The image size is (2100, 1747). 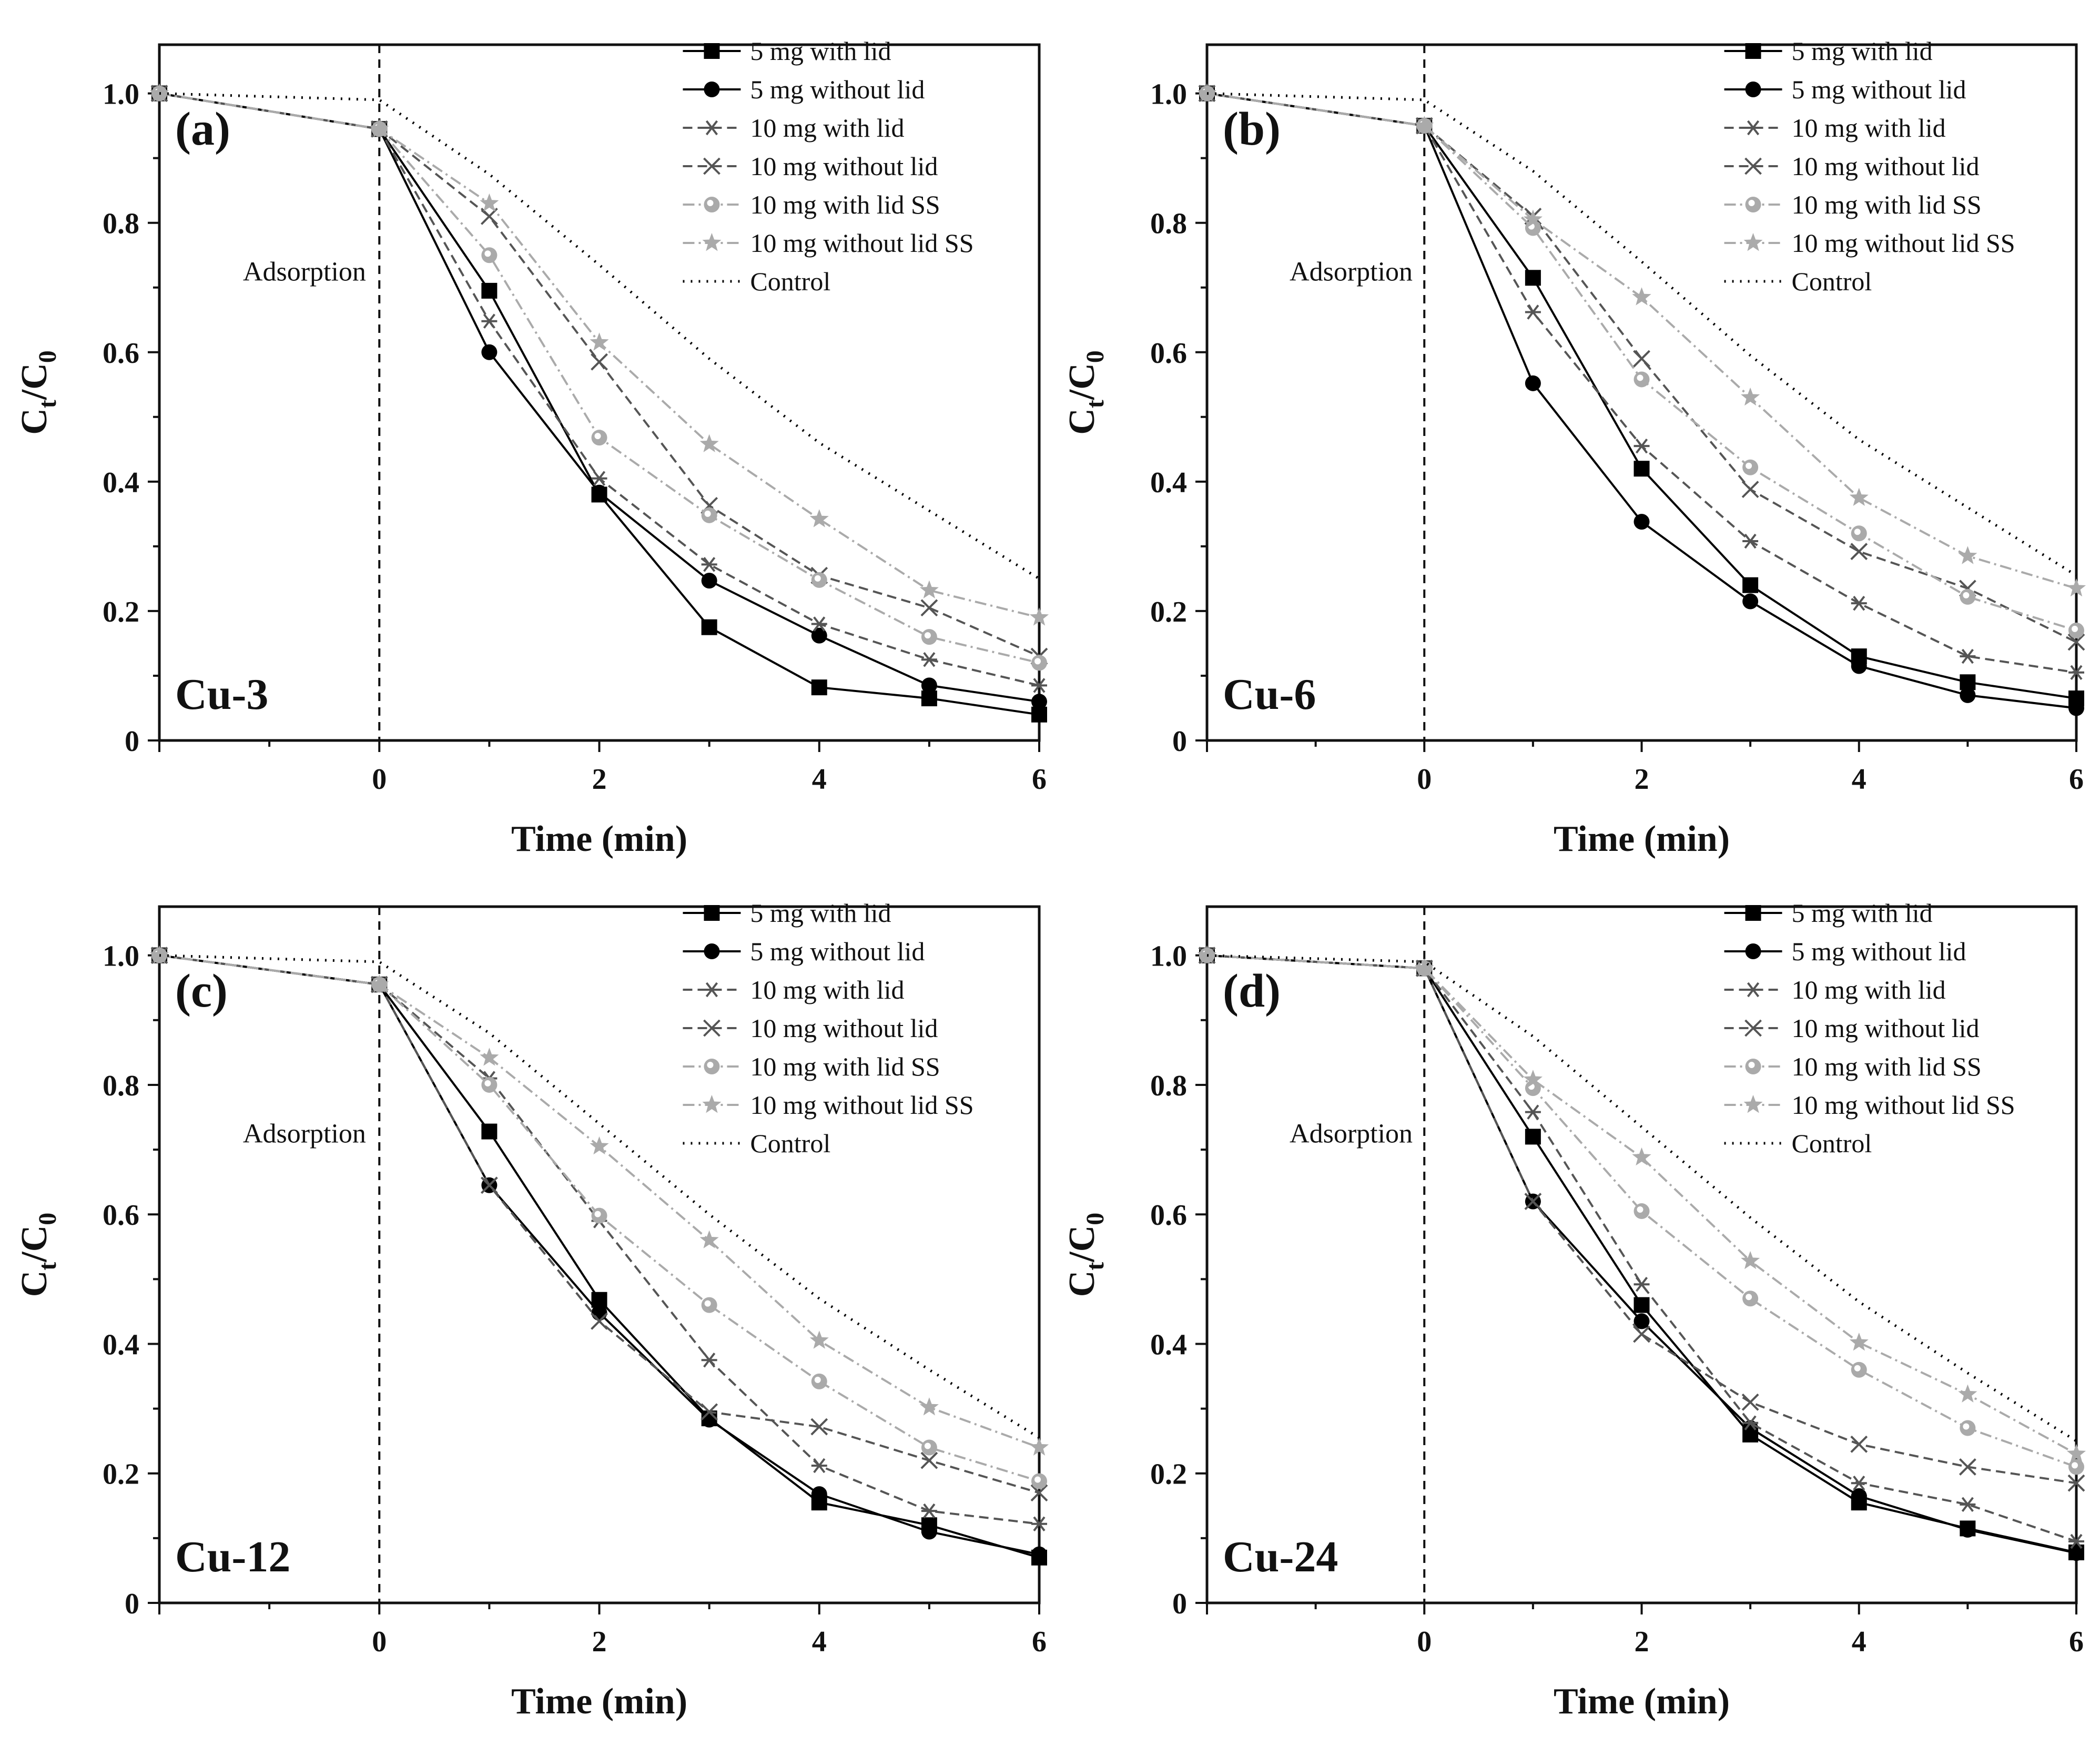 I want to click on legend-label: 10 mg without lid SS, so click(x=1904, y=243).